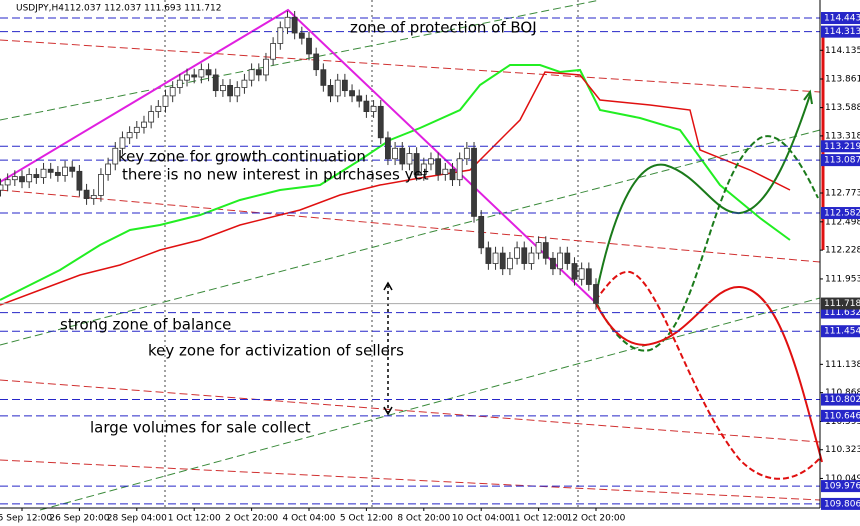 This screenshot has width=860, height=526. I want to click on annotation: large volumes for sale collect, so click(200, 428).